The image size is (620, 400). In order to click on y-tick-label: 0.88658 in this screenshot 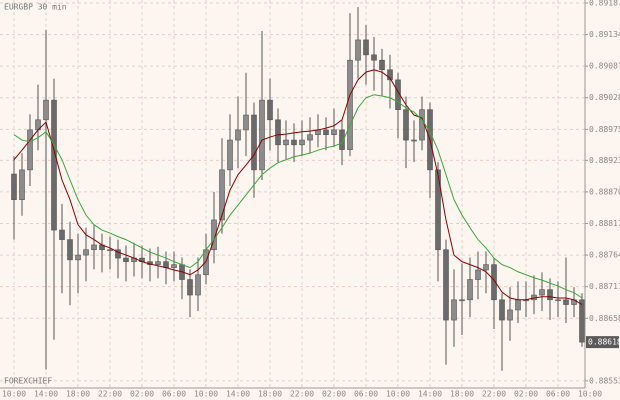, I will do `click(604, 318)`.